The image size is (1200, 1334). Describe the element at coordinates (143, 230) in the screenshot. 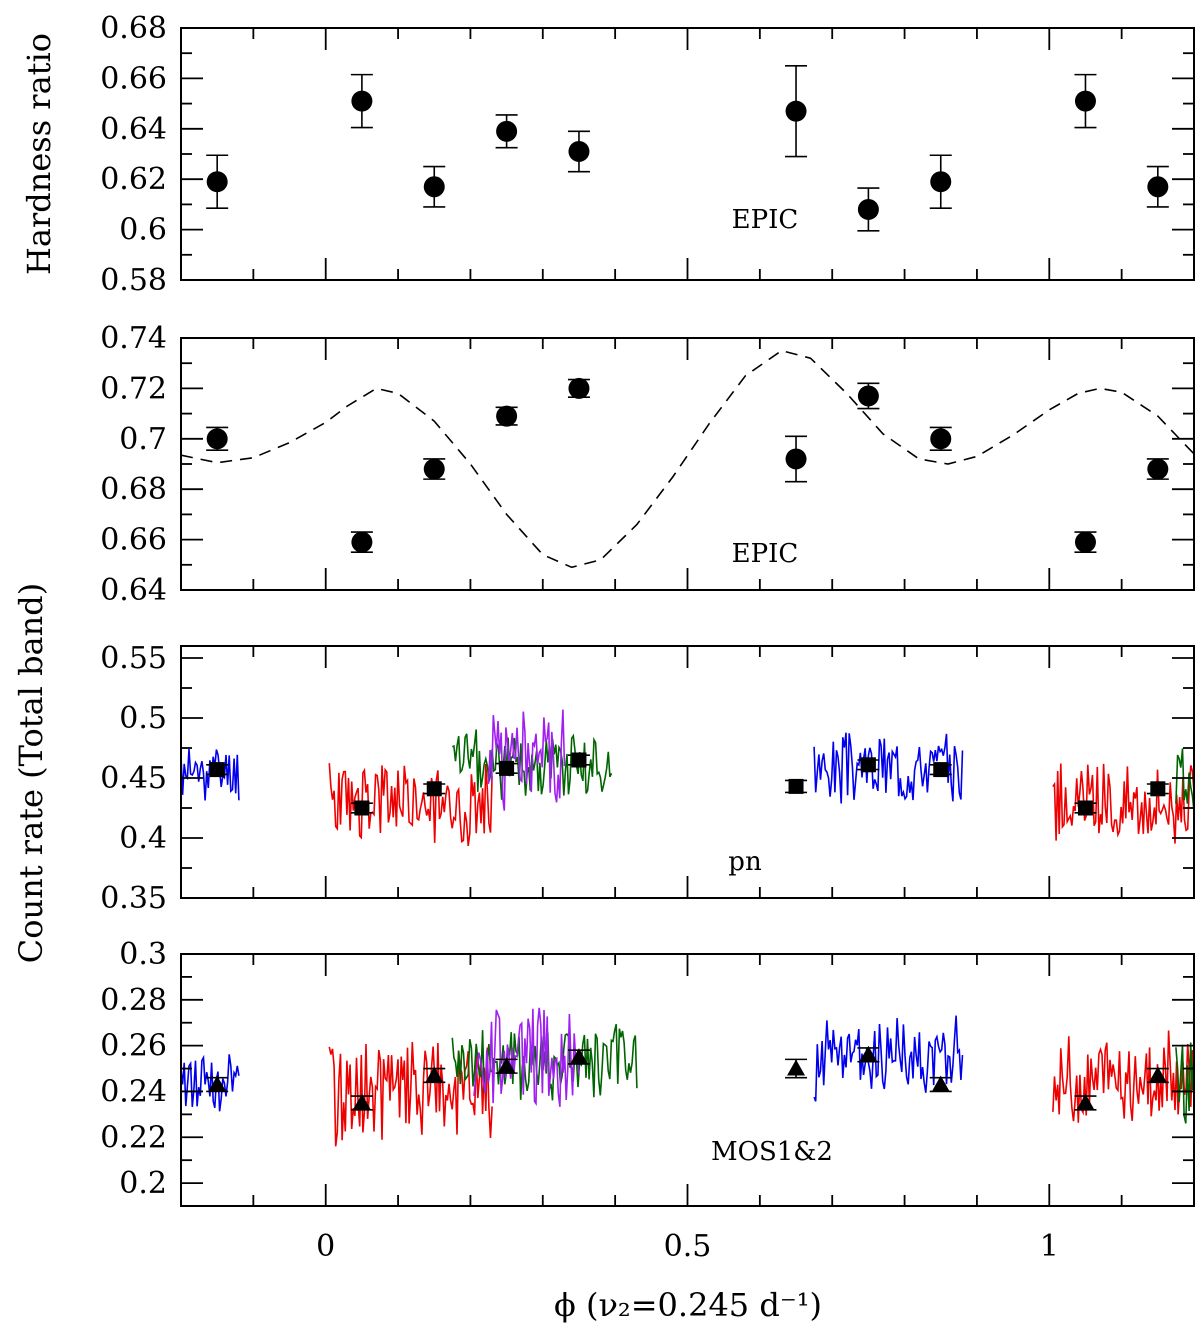

I see `y-tick-label: 0.6` at that location.